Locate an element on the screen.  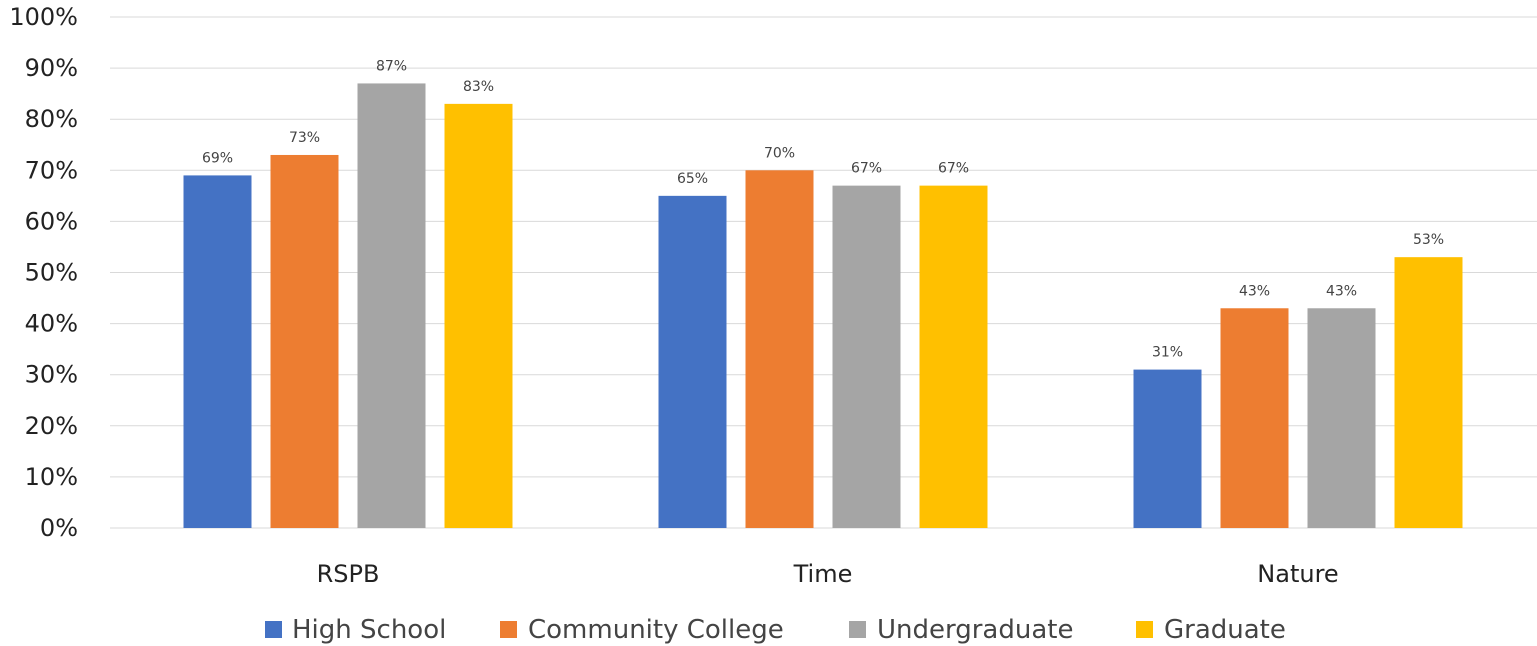
category-labels: RSPB Time Nature is located at coordinates (828, 574).